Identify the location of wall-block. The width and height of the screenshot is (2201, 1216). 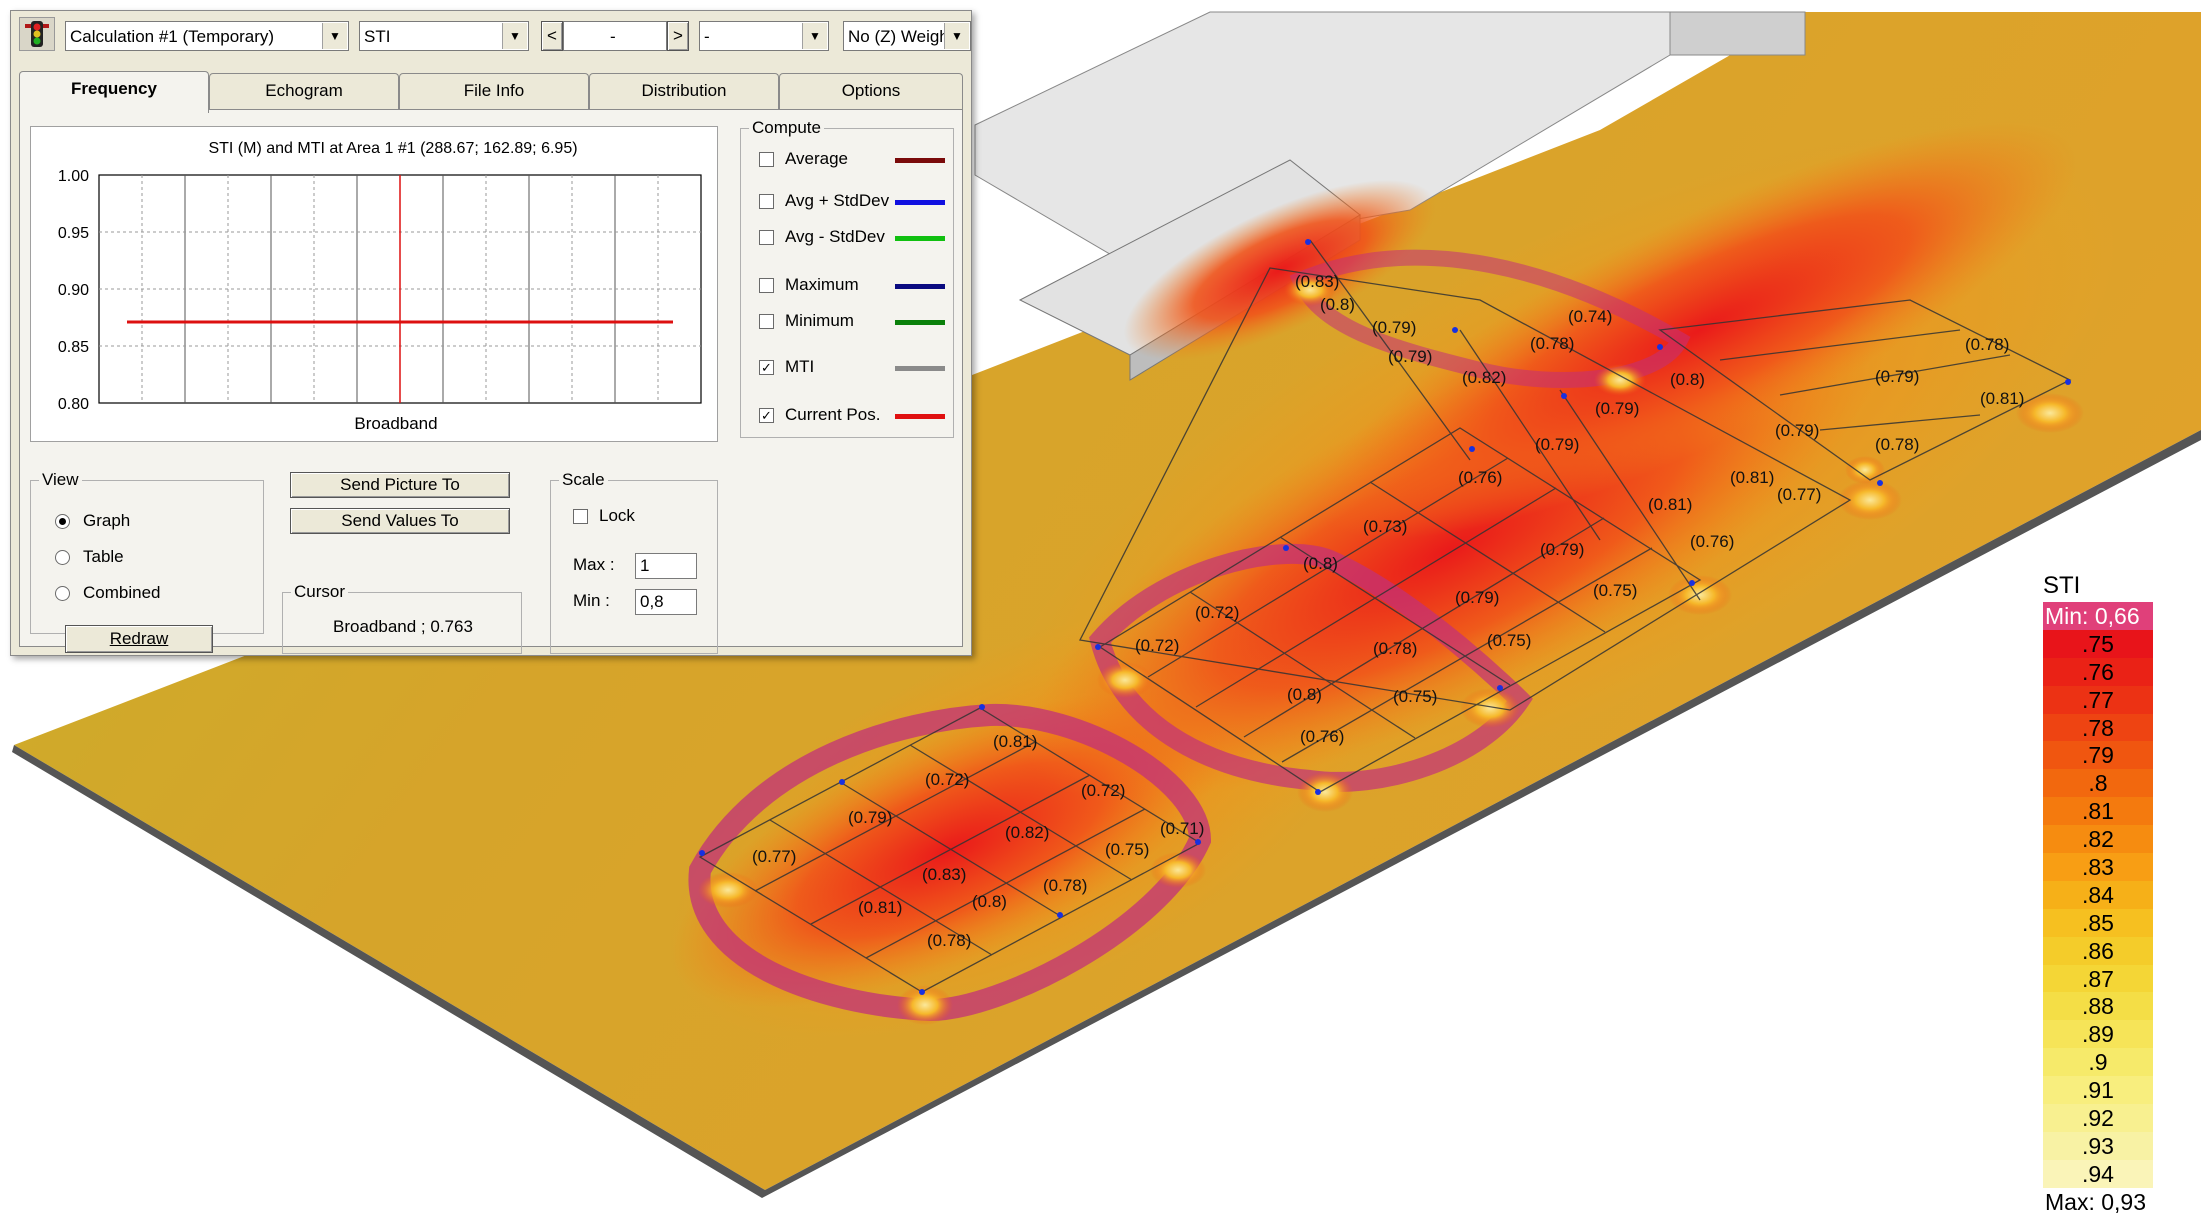
(1737, 33).